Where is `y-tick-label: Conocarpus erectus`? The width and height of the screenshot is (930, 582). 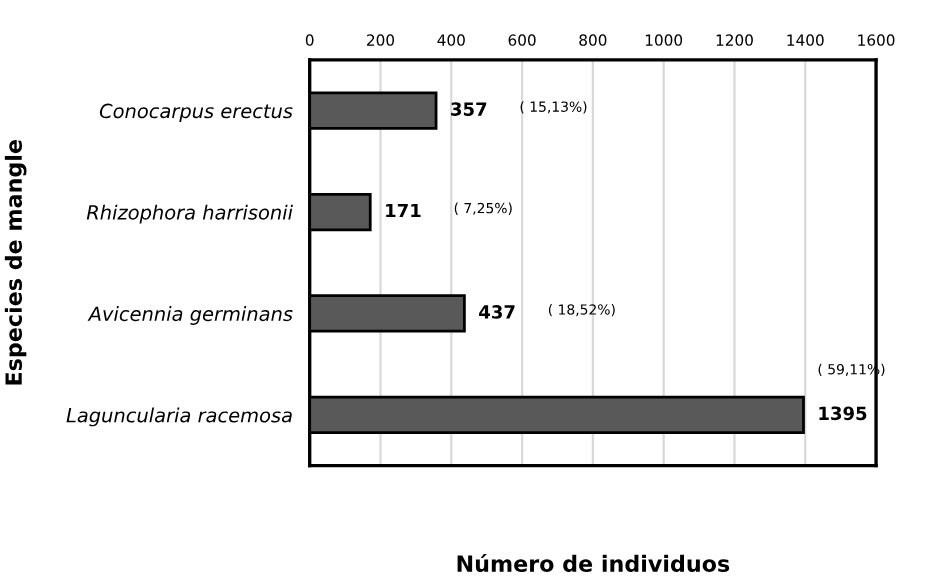 y-tick-label: Conocarpus erectus is located at coordinates (196, 113).